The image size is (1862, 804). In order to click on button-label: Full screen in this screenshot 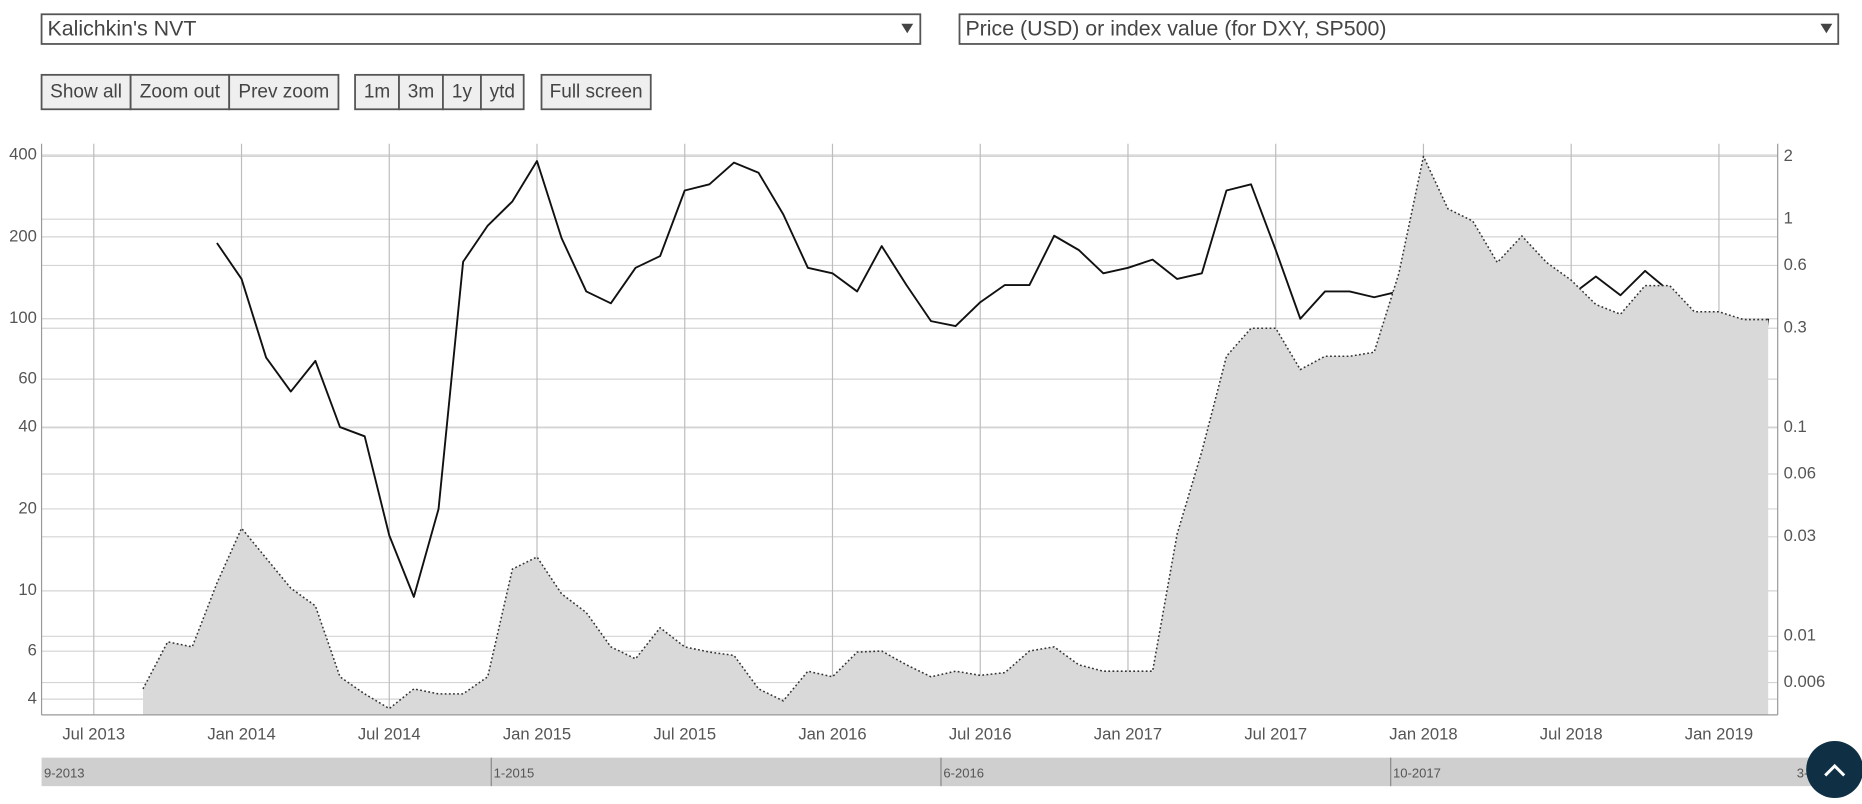, I will do `click(596, 92)`.